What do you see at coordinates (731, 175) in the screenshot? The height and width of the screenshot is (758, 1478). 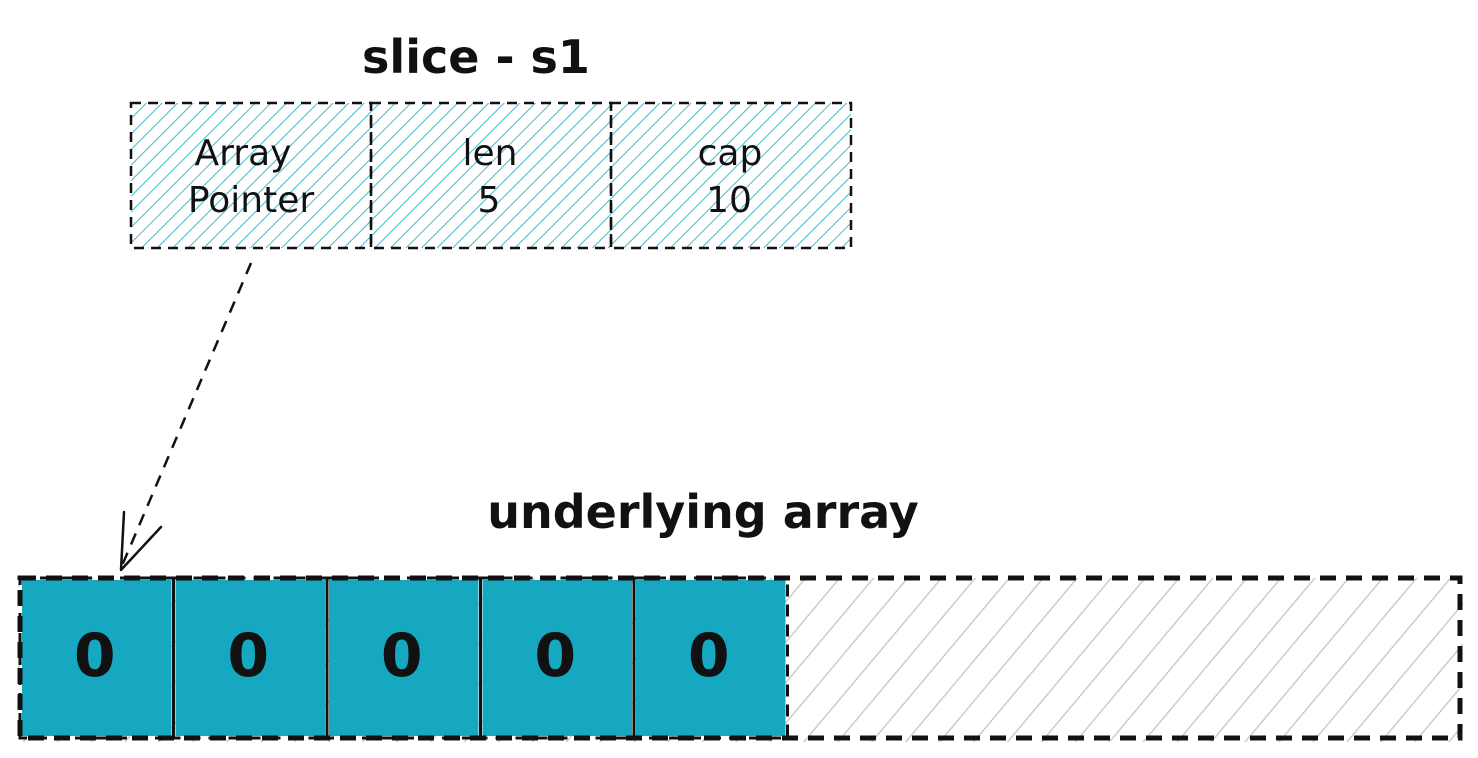 I see `slice-field-cap: cap 10` at bounding box center [731, 175].